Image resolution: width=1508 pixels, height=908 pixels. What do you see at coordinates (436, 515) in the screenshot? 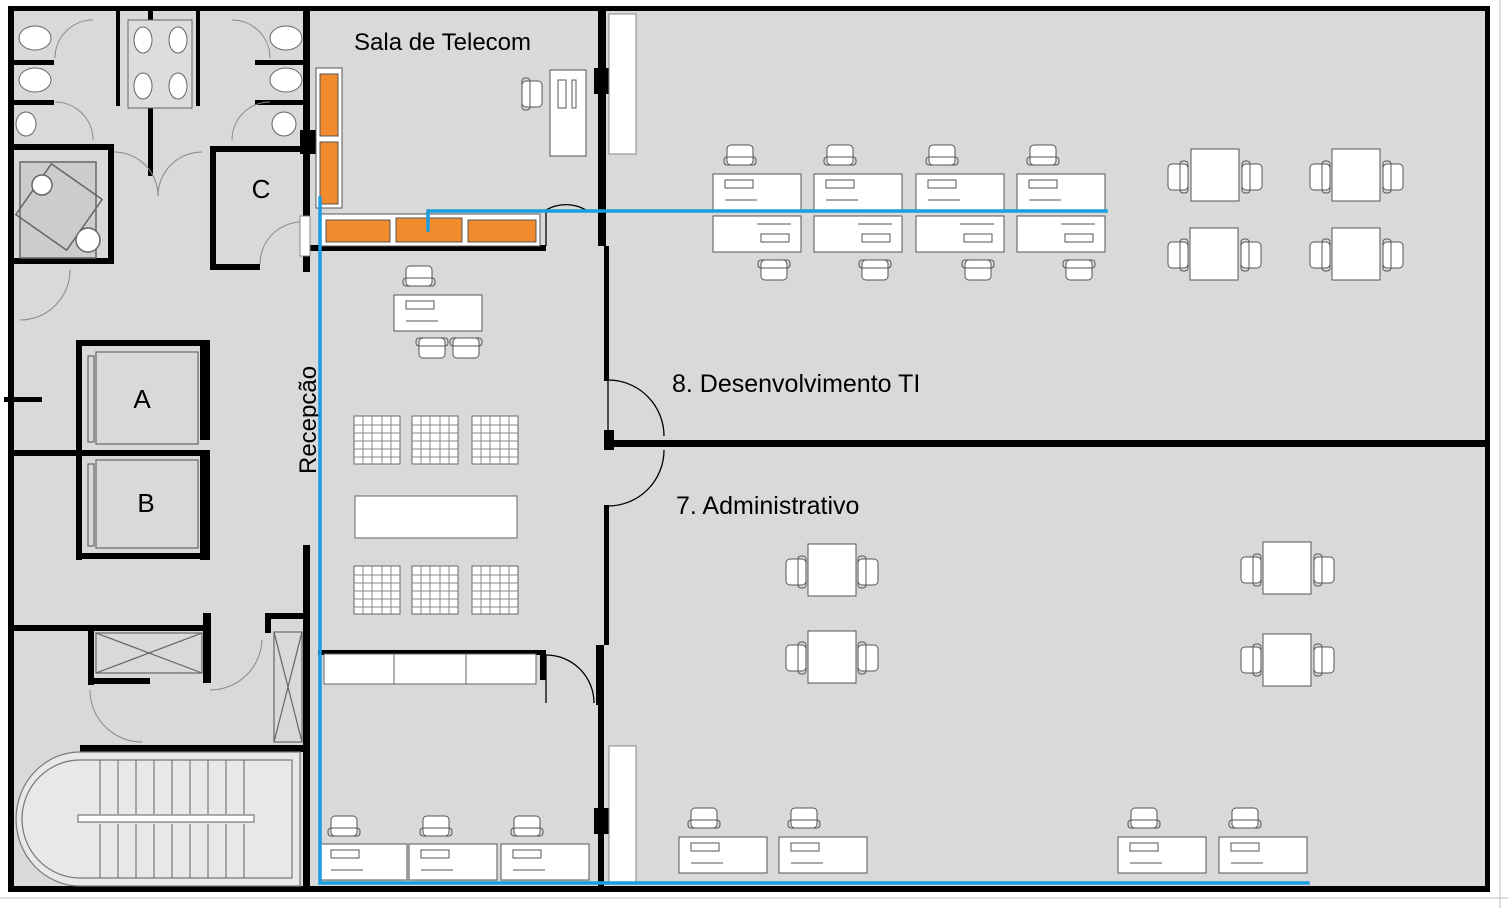
I see `reception-shelves` at bounding box center [436, 515].